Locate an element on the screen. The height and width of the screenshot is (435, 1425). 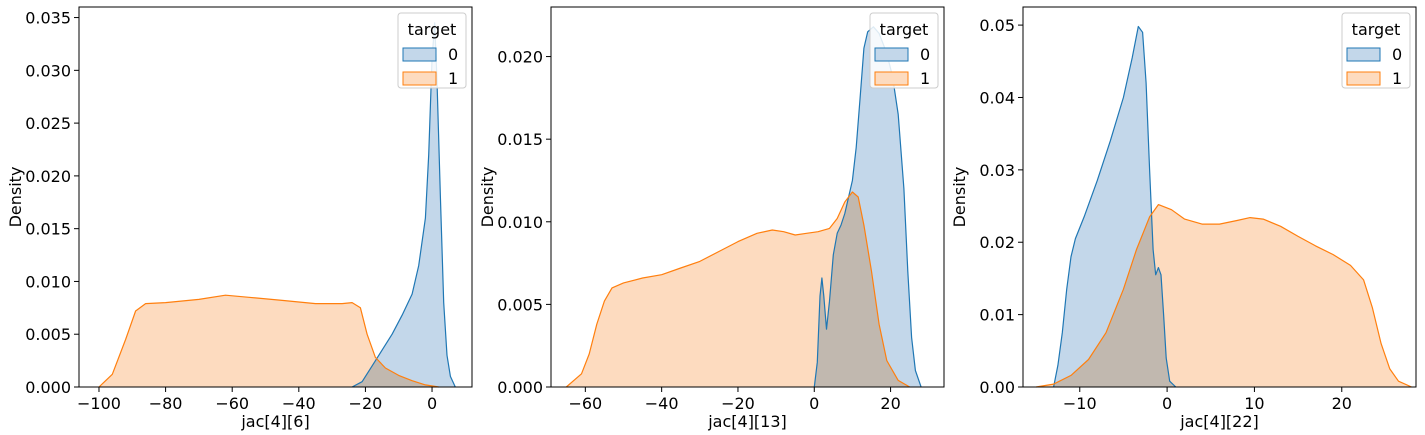
y-tick-label: 0.05 is located at coordinates (997, 25).